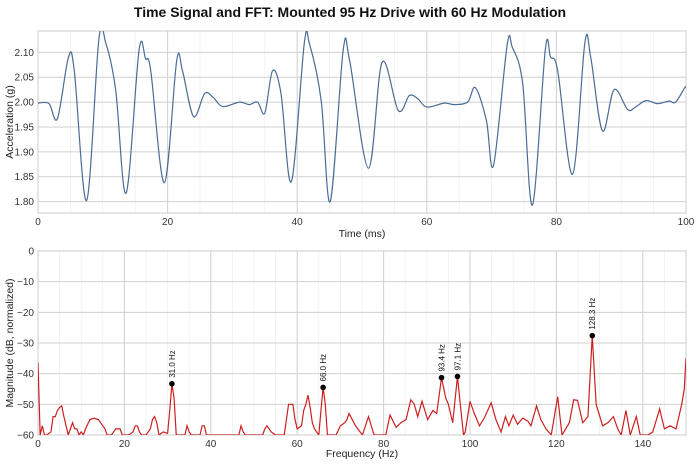  Describe the element at coordinates (25, 405) in the screenshot. I see `y-tick-label: −50` at that location.